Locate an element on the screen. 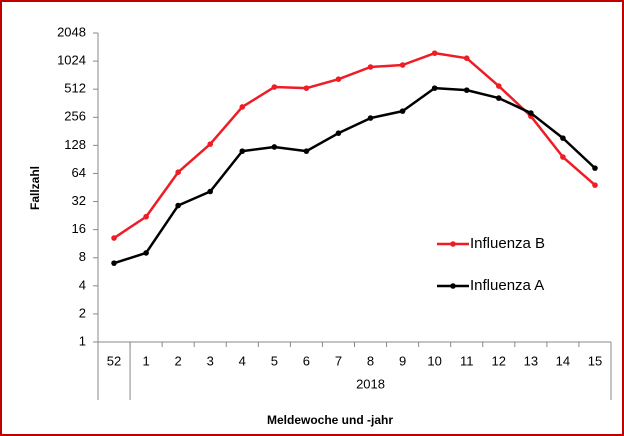 The image size is (624, 436). x-tick-label: 11 is located at coordinates (467, 360).